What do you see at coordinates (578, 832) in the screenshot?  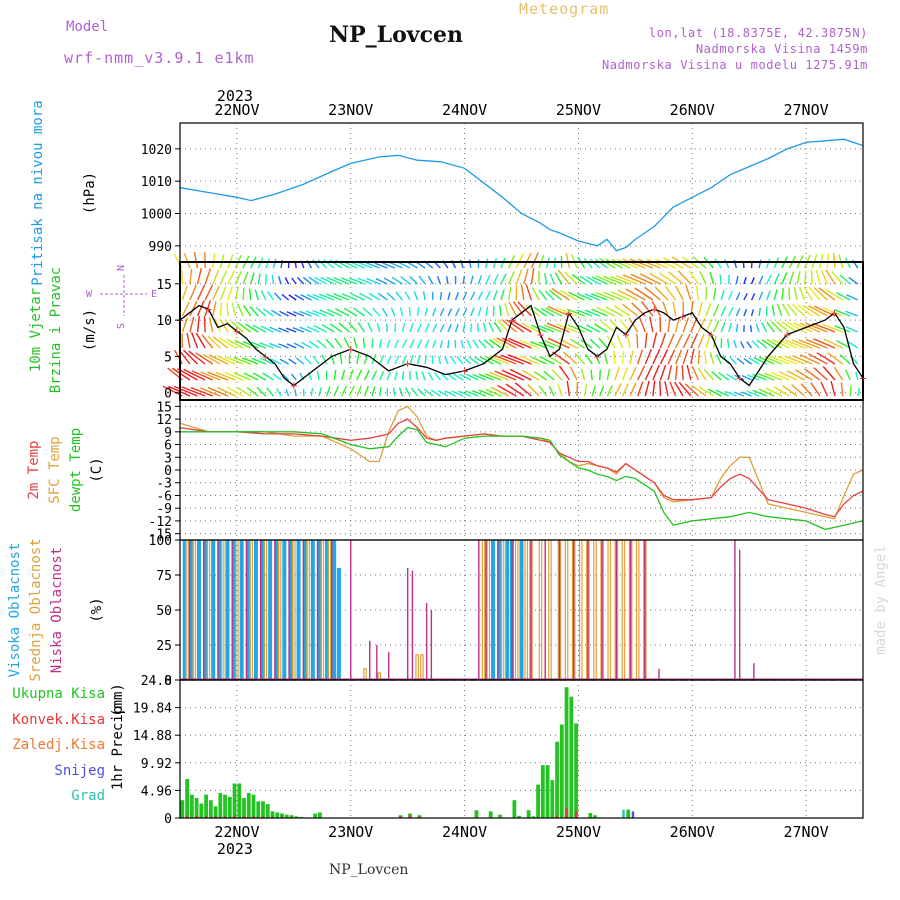 I see `date-label-bottom: 25NOV` at bounding box center [578, 832].